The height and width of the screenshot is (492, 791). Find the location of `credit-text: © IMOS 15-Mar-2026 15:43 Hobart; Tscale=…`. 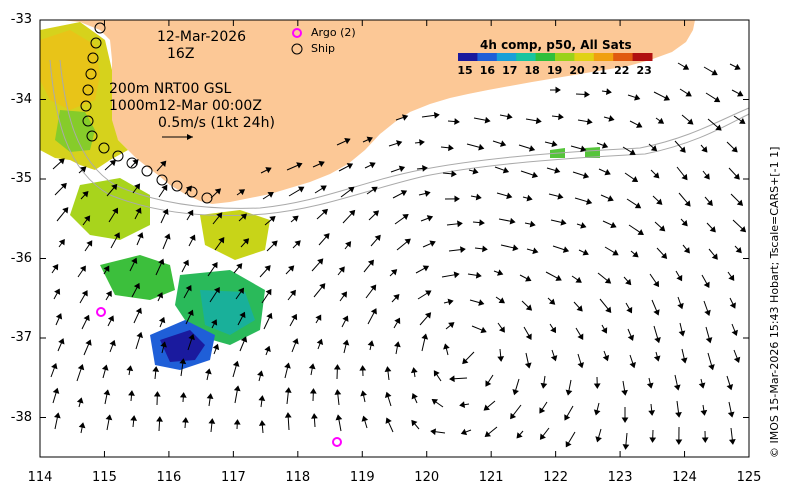

credit-text: © IMOS 15-Mar-2026 15:43 Hobart; Tscale=… is located at coordinates (774, 302).